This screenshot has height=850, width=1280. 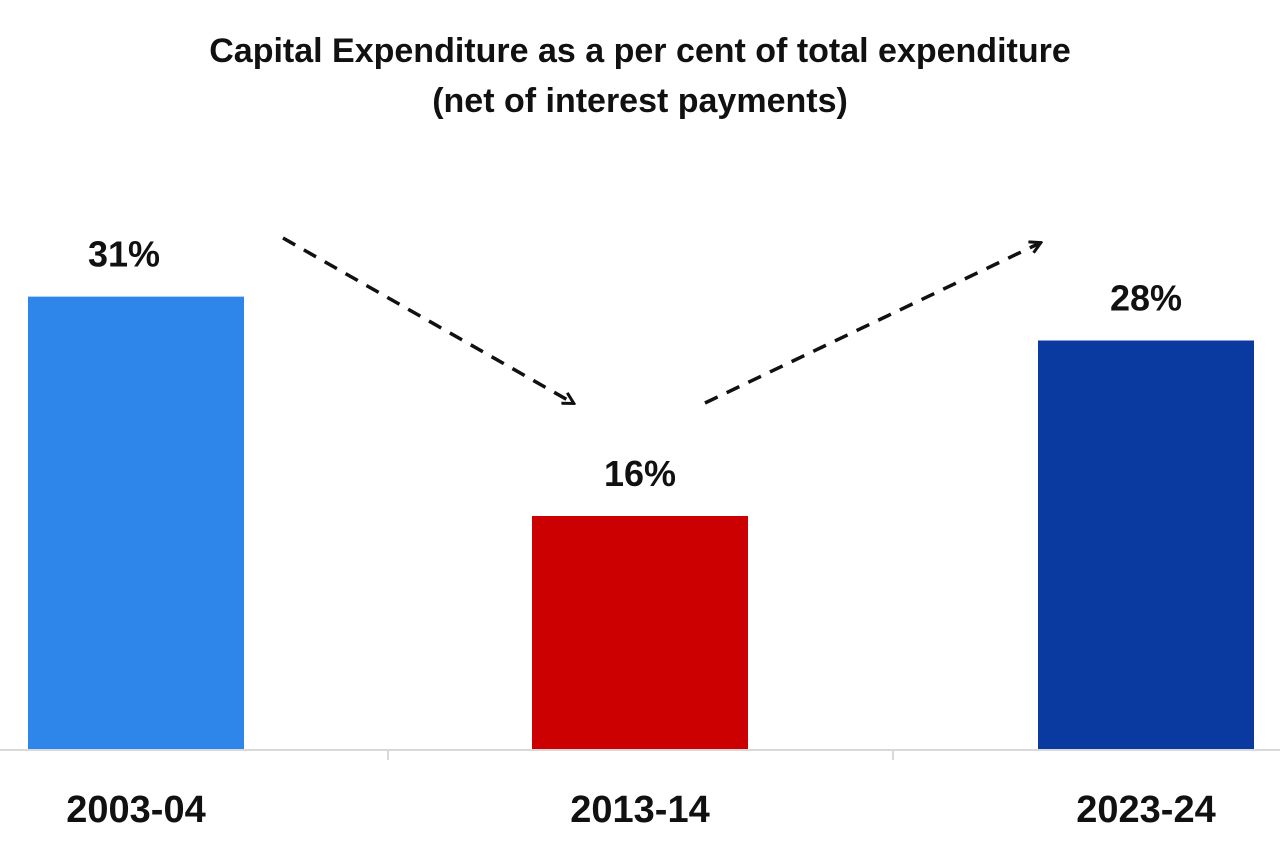 I want to click on category-label-2003-04: 2003-04, so click(x=135, y=810).